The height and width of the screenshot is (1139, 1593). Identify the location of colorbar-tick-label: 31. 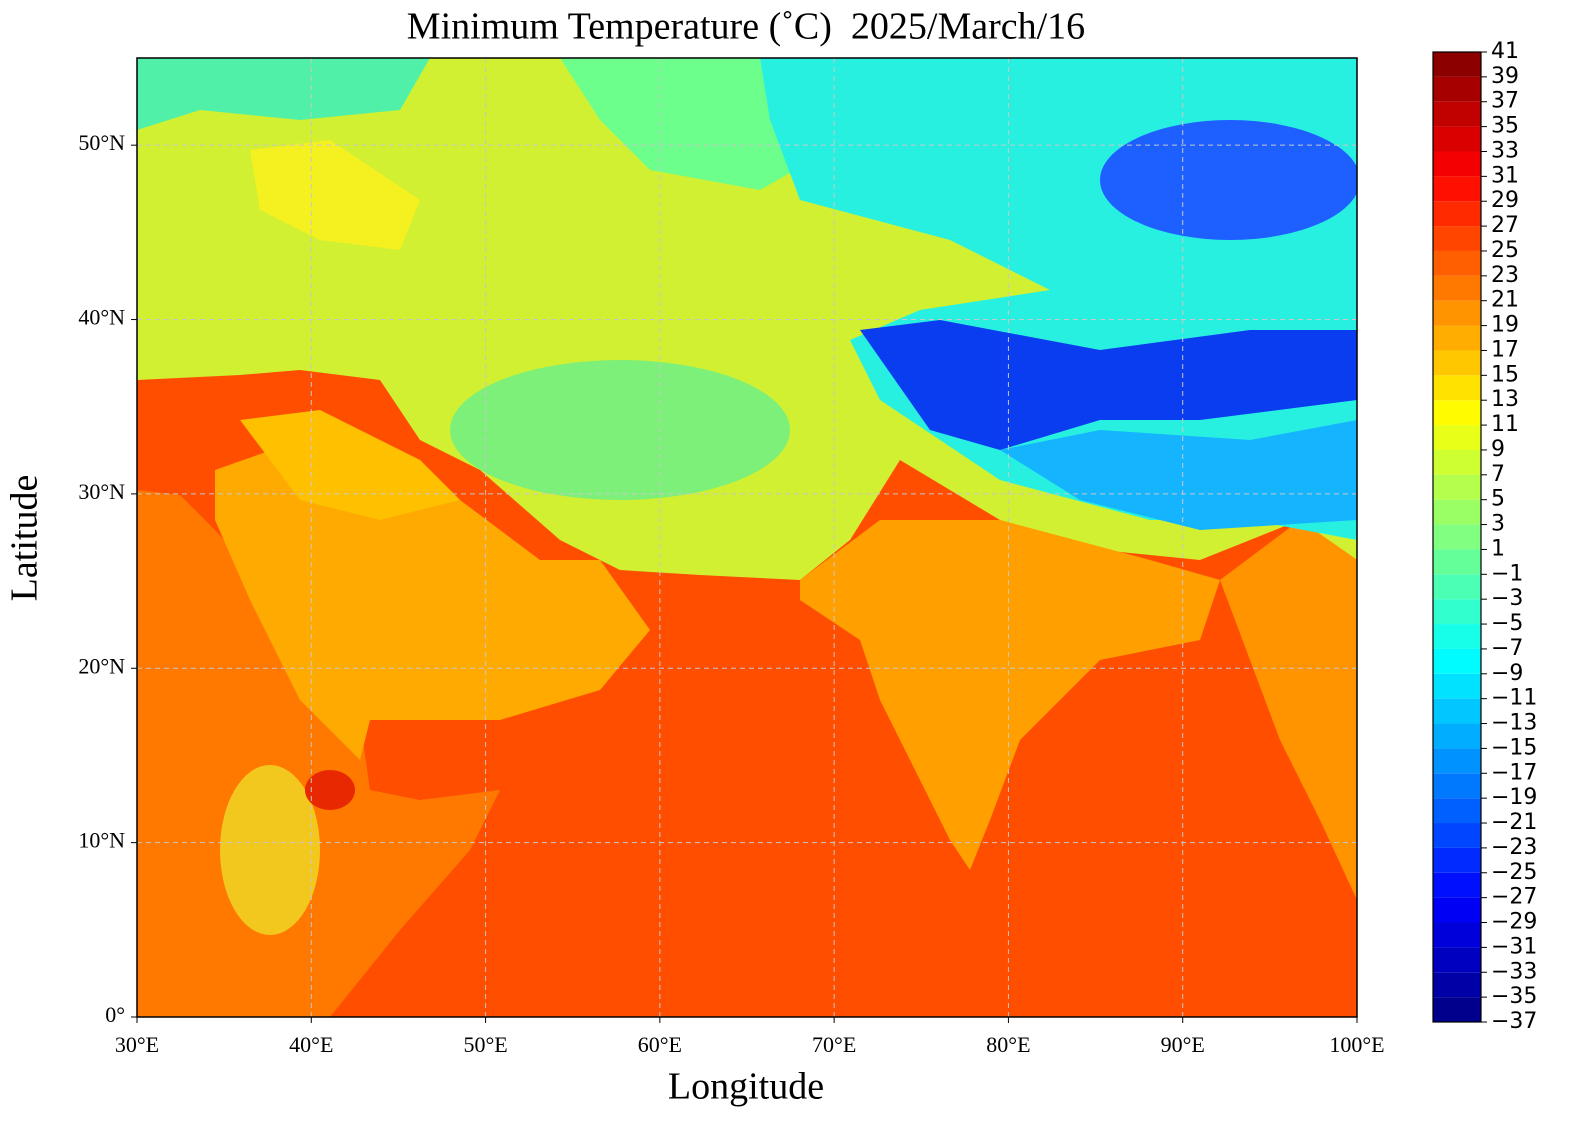
(1505, 175).